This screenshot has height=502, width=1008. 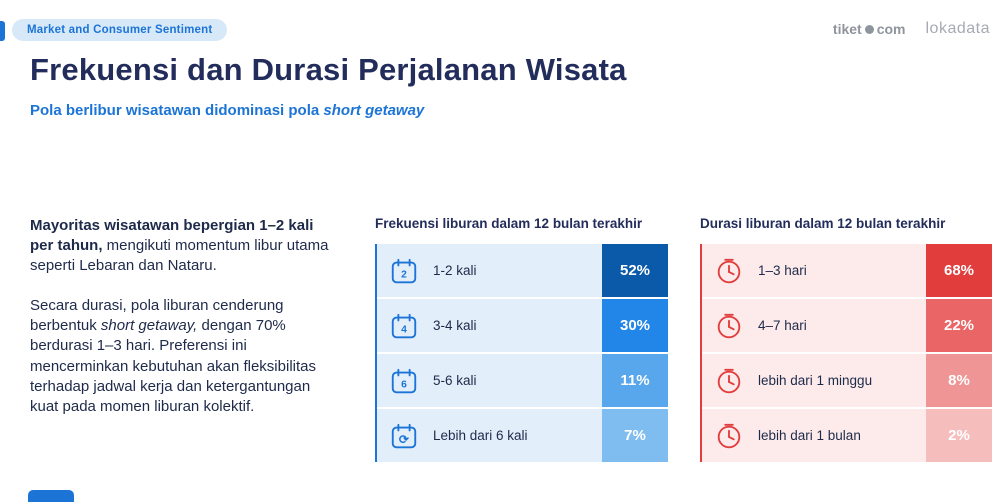 I want to click on row-value: 52%, so click(x=635, y=270).